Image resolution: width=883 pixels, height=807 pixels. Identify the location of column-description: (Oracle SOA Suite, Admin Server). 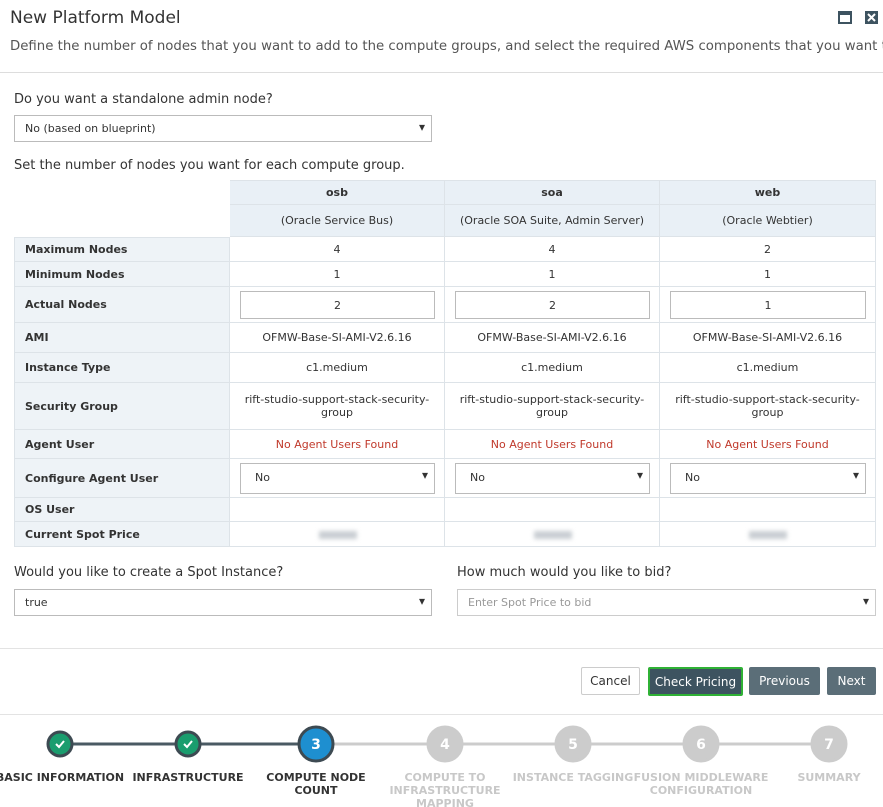
(552, 221).